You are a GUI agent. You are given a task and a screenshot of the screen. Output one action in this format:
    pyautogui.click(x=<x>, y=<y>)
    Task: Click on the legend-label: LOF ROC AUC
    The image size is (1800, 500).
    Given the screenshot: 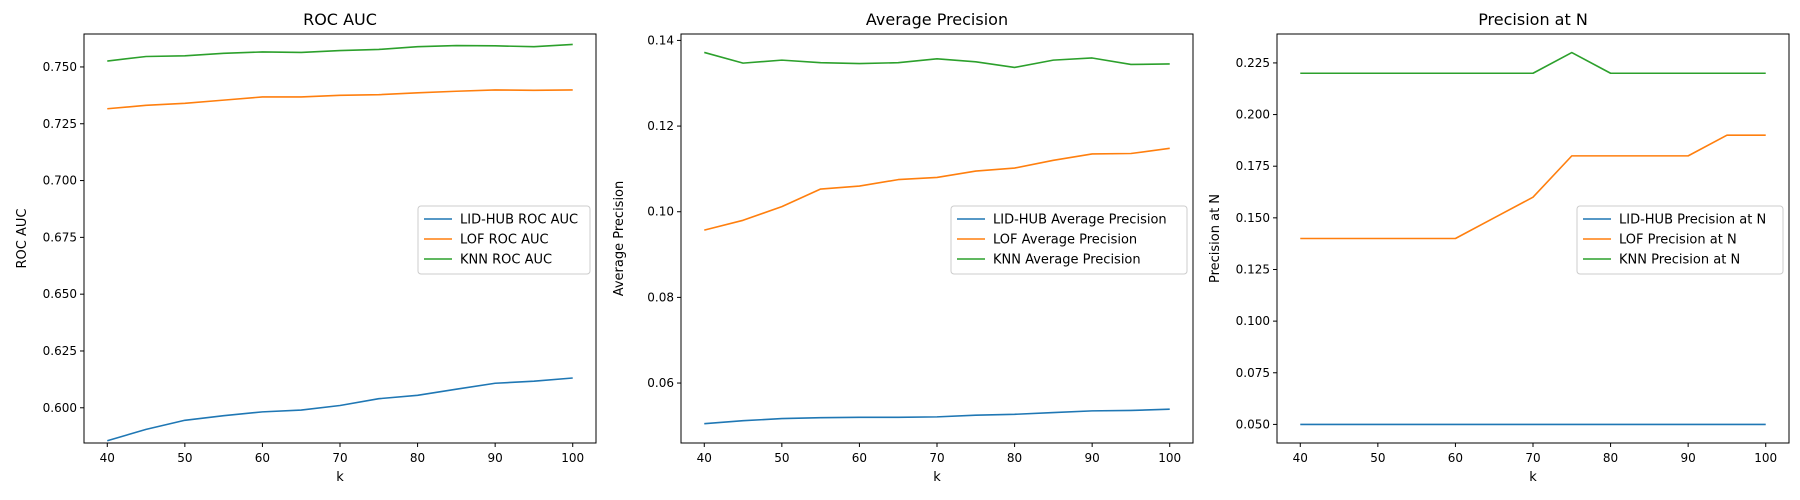 What is the action you would take?
    pyautogui.click(x=504, y=240)
    